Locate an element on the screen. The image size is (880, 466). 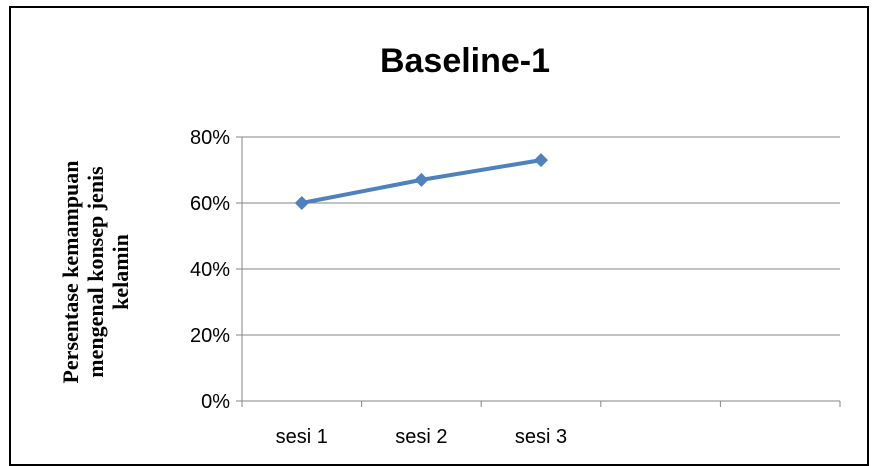
y-axis-label-line-2: mengenal konsep jenis is located at coordinates (95, 272).